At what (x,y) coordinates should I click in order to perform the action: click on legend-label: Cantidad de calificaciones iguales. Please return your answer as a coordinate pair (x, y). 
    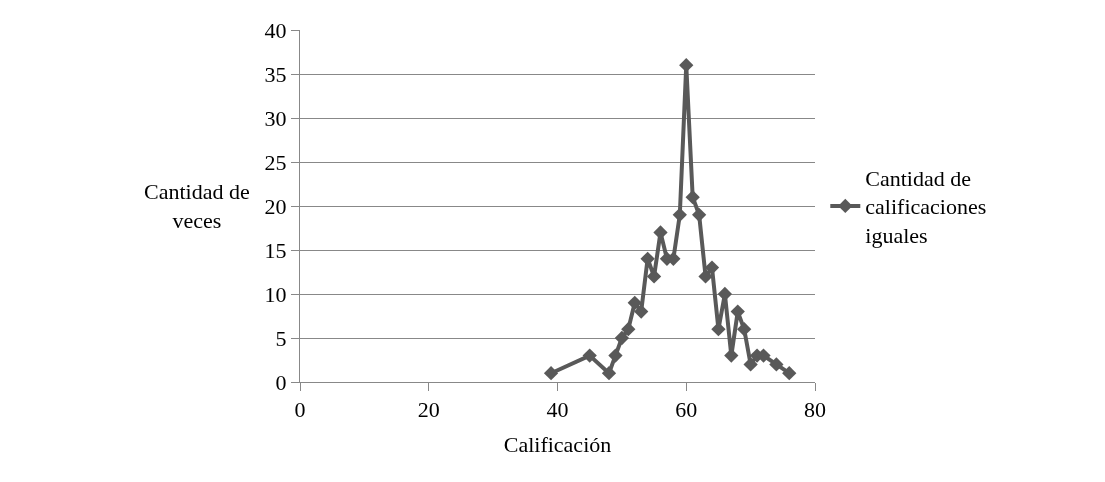
    Looking at the image, I should click on (926, 207).